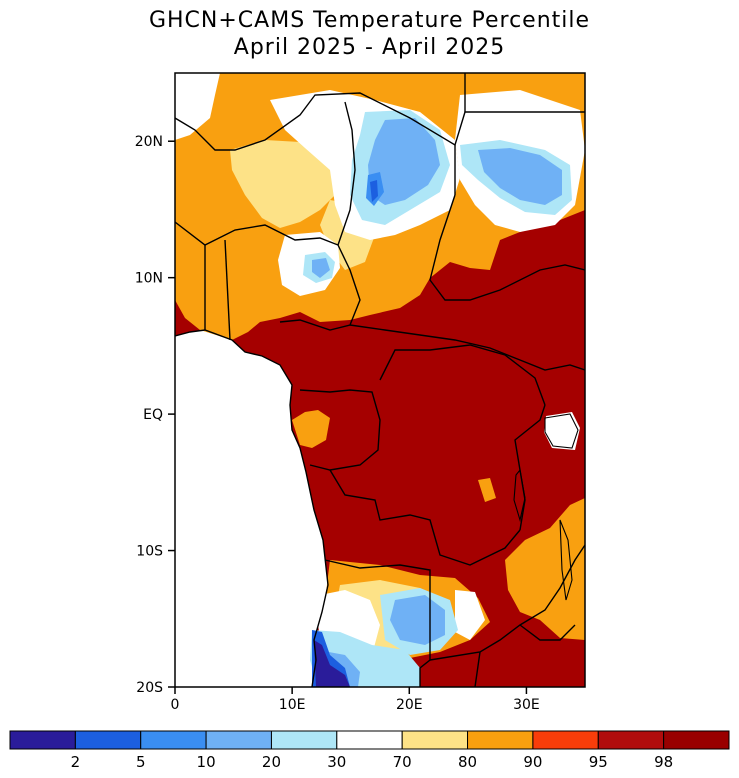 Image resolution: width=739 pixels, height=778 pixels. I want to click on region-blue-northeast, so click(520, 176).